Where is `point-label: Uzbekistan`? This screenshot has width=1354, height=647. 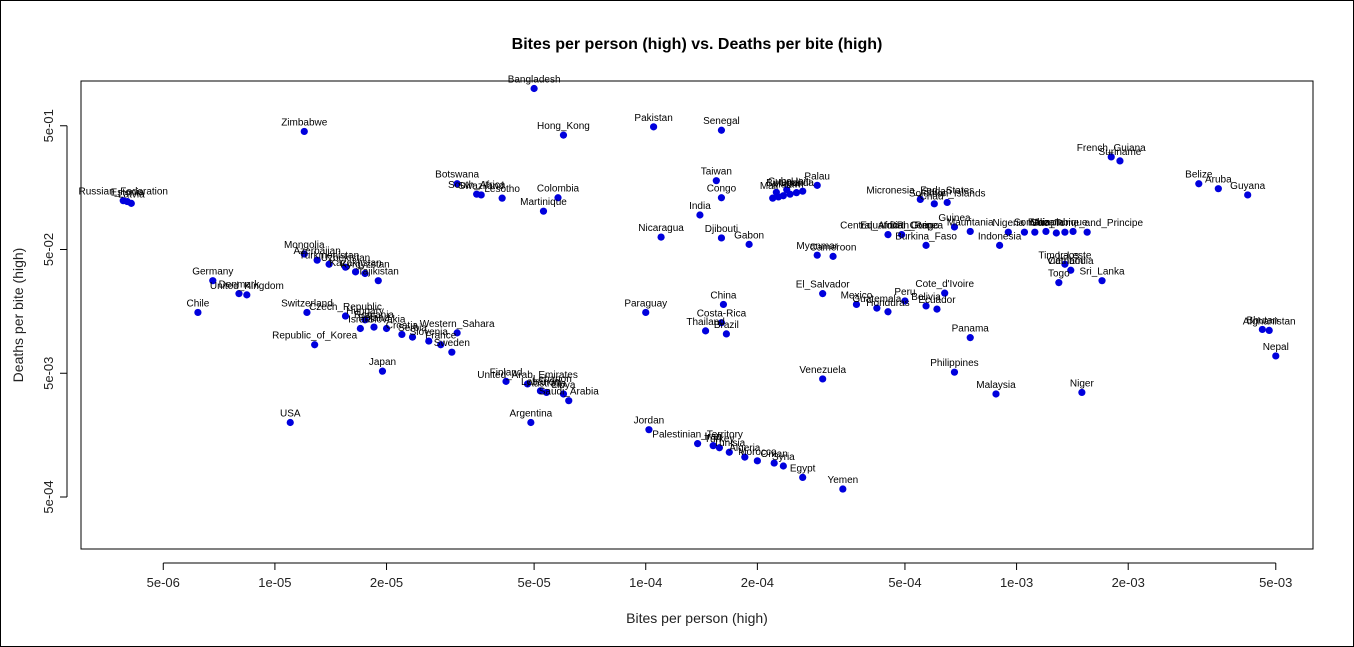
point-label: Uzbekistan is located at coordinates (345, 258).